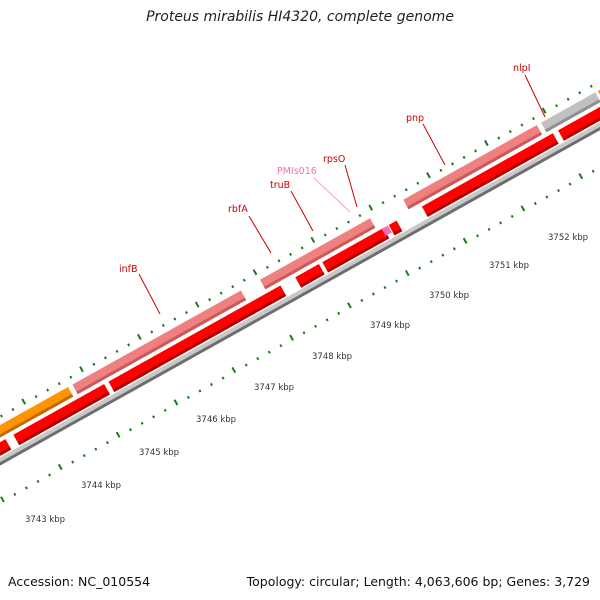 The height and width of the screenshot is (600, 600). Describe the element at coordinates (280, 185) in the screenshot. I see `gene-label: truB` at that location.